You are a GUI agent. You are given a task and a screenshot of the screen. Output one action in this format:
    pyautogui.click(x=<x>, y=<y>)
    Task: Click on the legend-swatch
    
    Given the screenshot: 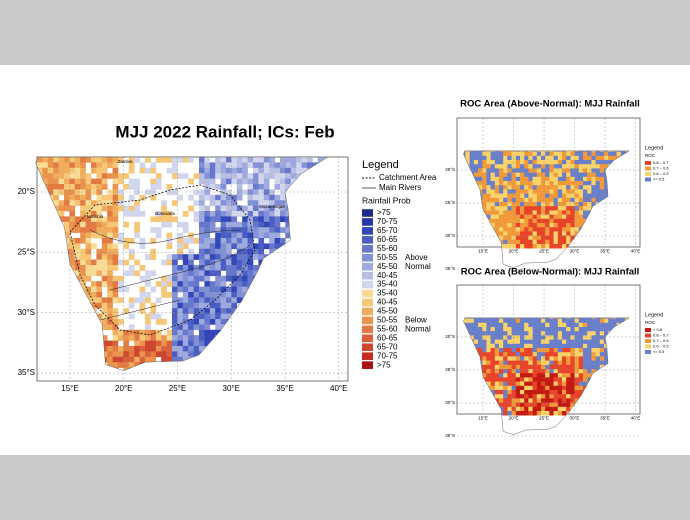 What is the action you would take?
    pyautogui.click(x=367, y=213)
    